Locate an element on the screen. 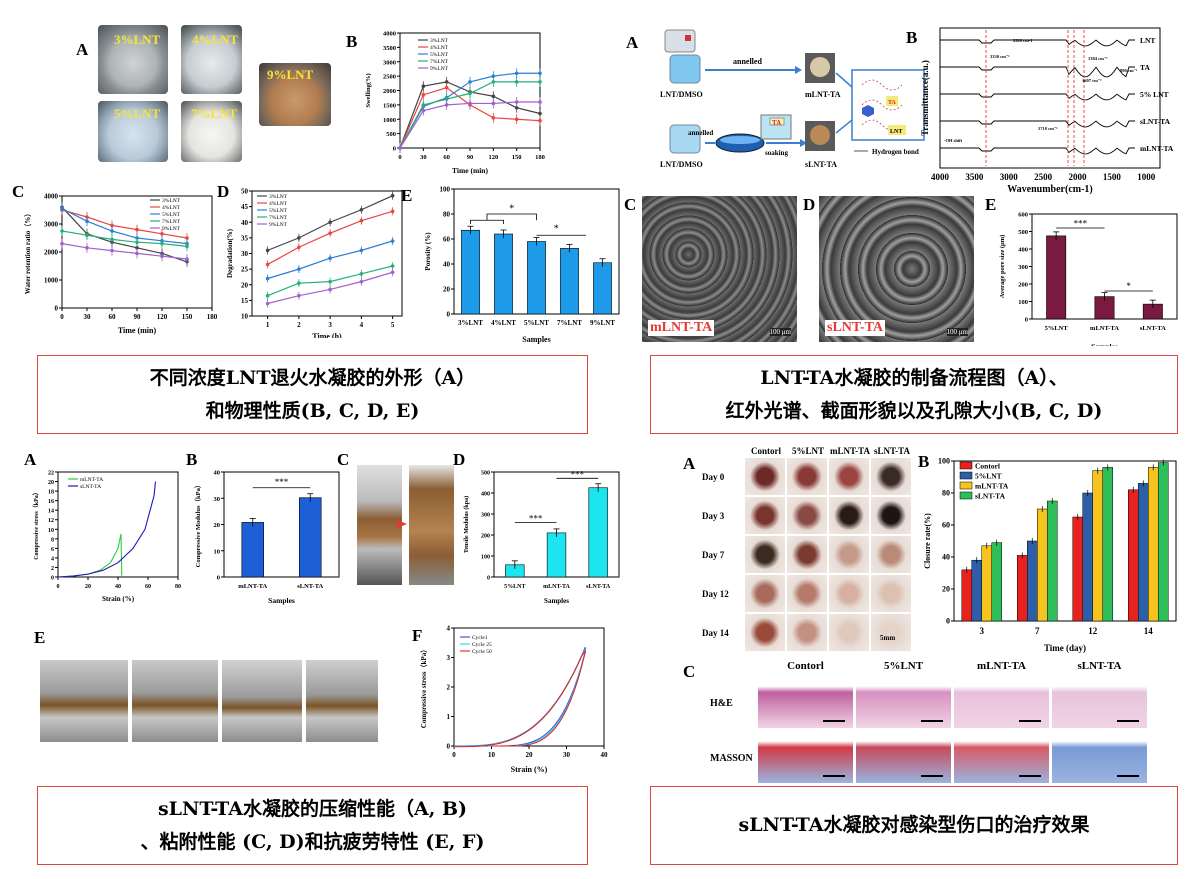 The width and height of the screenshot is (1190, 879). legend-label: 5%LNT is located at coordinates (278, 211).